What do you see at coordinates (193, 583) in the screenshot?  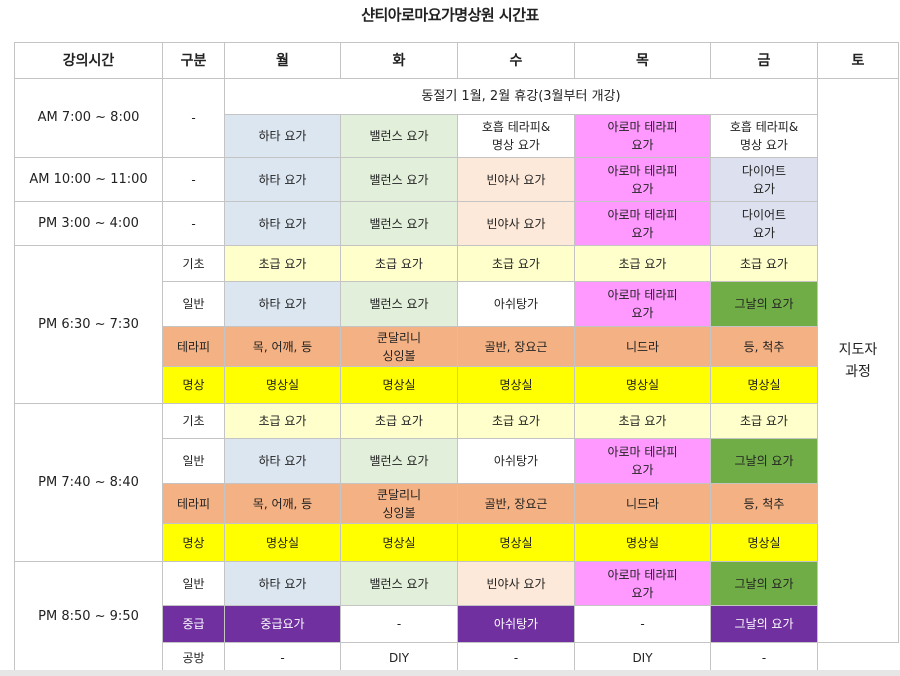 I see `category-cell: 일반` at bounding box center [193, 583].